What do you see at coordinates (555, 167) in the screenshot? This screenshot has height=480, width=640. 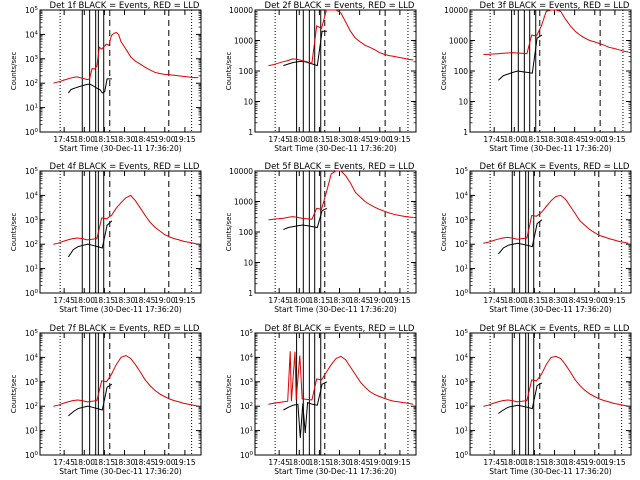 I see `chart-title: Det 6f BLACK = Events, RED = LLD` at bounding box center [555, 167].